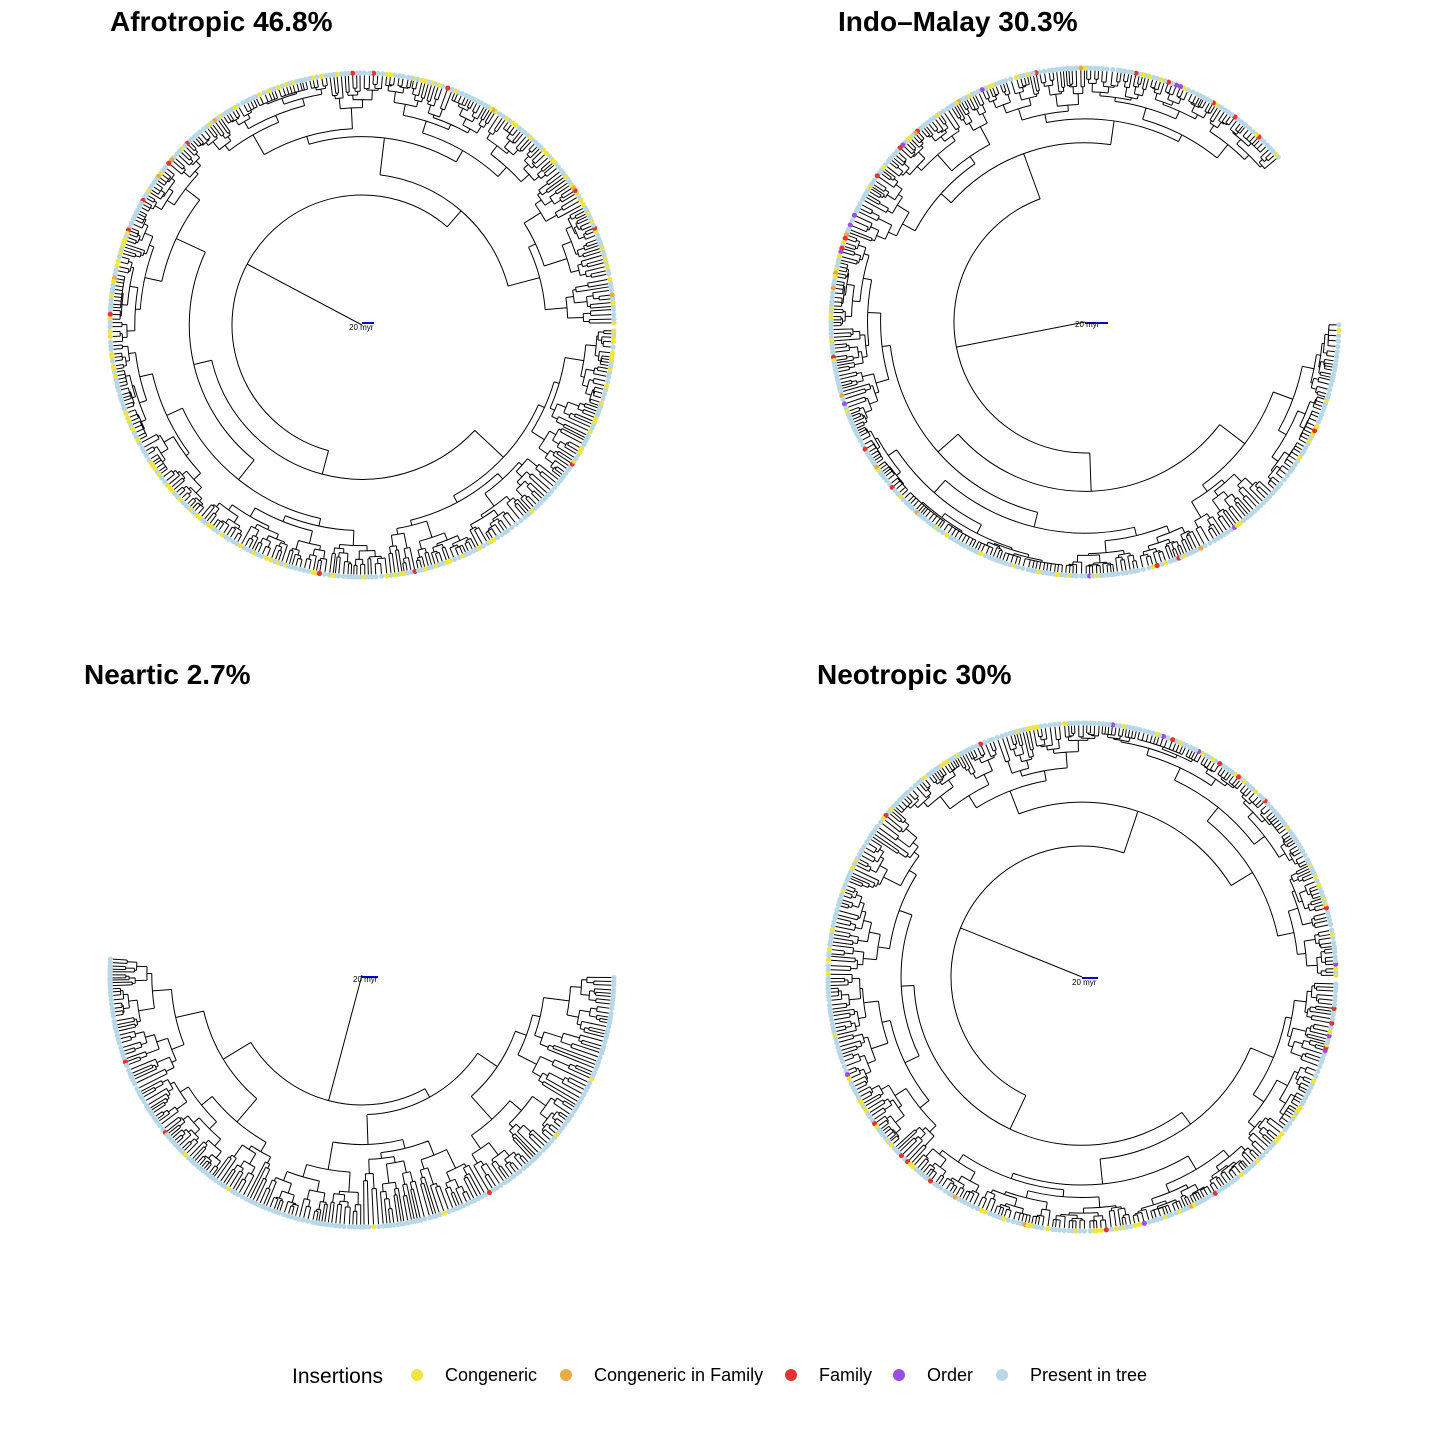 The width and height of the screenshot is (1440, 1440). Describe the element at coordinates (1088, 1375) in the screenshot. I see `legend-label: Present in tree` at that location.